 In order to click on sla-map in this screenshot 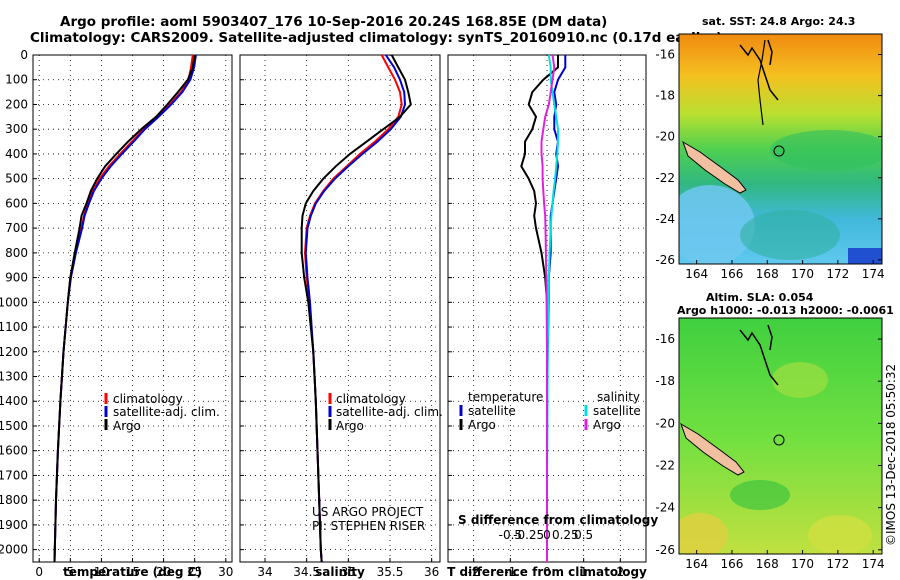, I will do `click(780, 436)`.